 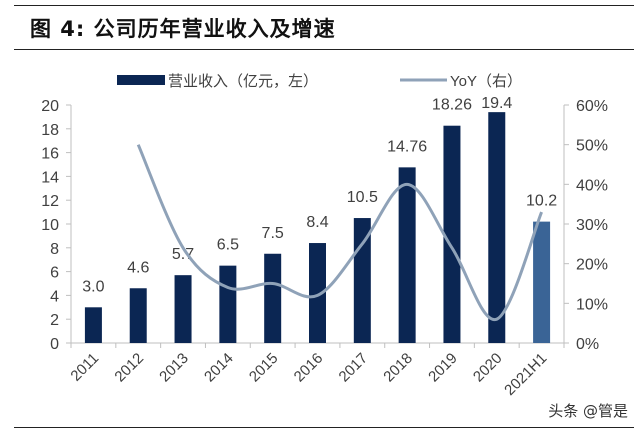 I want to click on left-tick-label: 12, so click(x=50, y=201).